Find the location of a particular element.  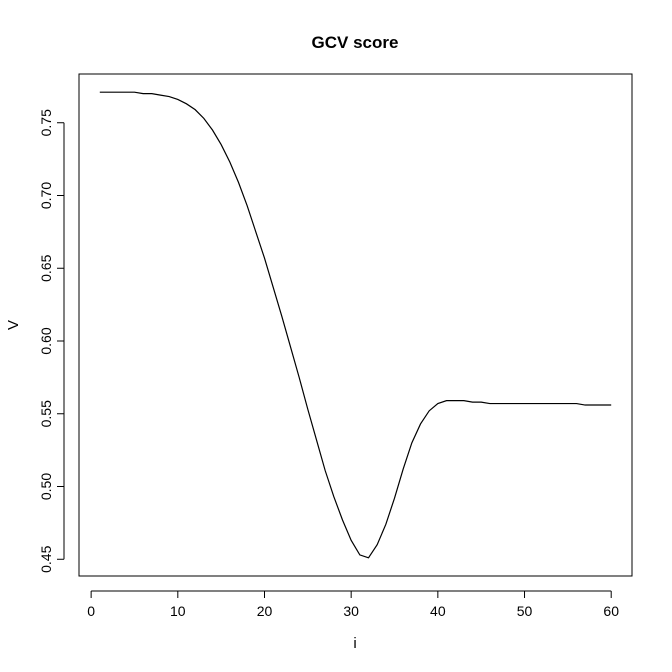

y-tick-label: 0.65 is located at coordinates (46, 267).